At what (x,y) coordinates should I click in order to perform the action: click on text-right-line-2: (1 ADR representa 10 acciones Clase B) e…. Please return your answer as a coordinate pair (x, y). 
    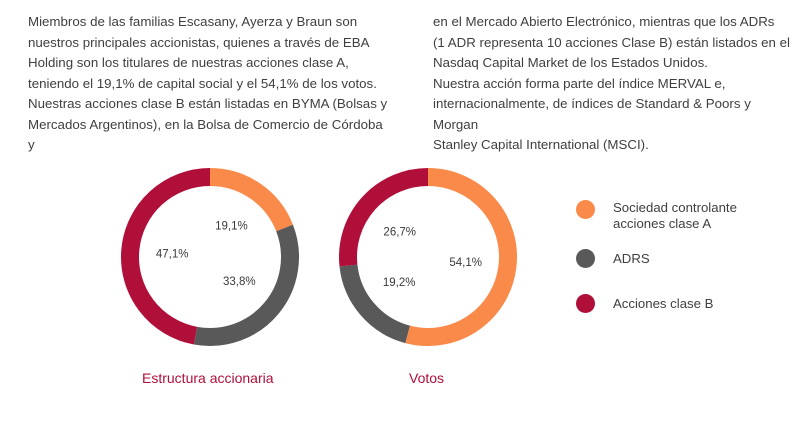
    Looking at the image, I should click on (611, 42).